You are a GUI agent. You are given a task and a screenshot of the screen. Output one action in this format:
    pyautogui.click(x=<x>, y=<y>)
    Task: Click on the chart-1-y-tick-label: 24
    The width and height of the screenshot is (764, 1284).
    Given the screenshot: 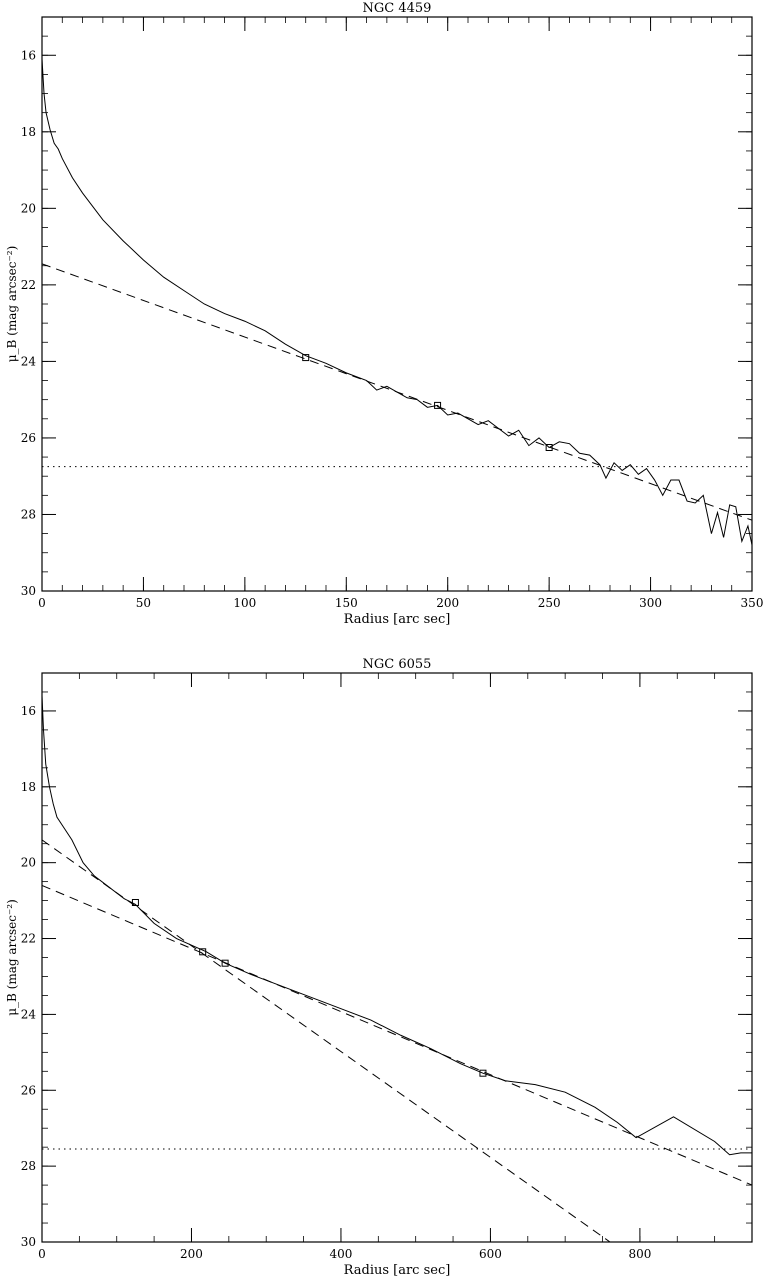 What is the action you would take?
    pyautogui.click(x=29, y=1014)
    